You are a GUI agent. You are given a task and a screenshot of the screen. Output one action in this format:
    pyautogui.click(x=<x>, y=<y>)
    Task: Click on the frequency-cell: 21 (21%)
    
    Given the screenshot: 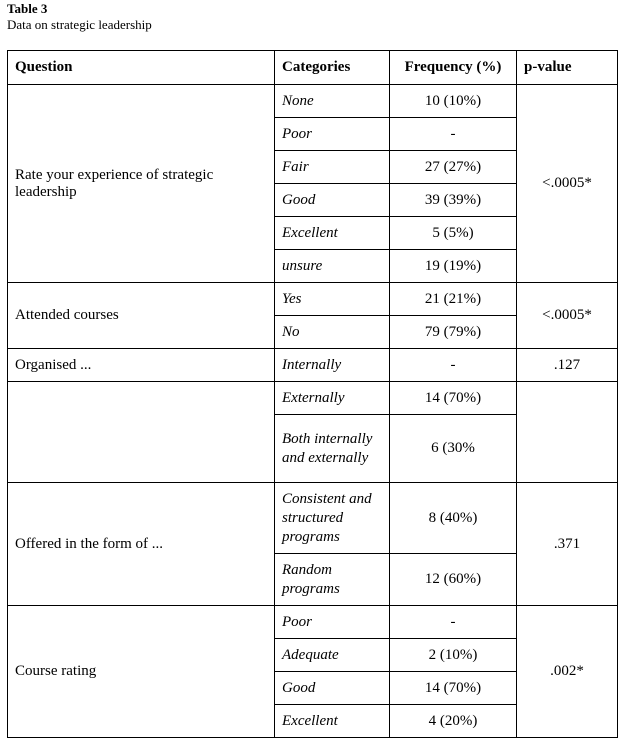 What is the action you would take?
    pyautogui.click(x=453, y=299)
    